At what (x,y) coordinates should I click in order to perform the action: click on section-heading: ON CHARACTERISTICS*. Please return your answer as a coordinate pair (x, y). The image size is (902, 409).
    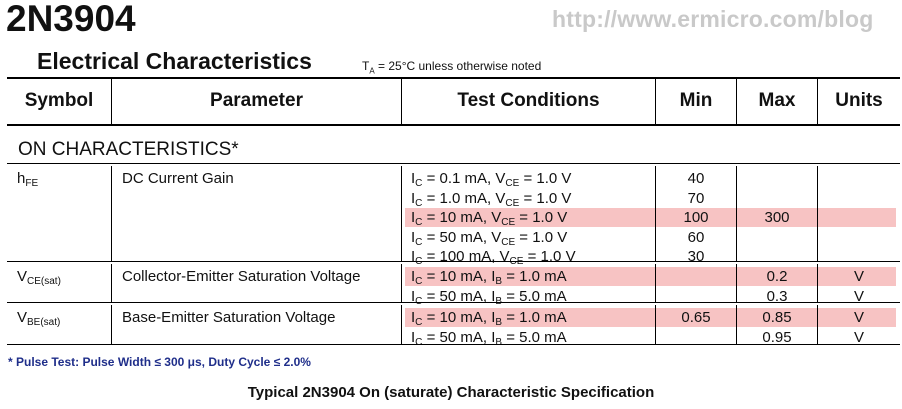
    Looking at the image, I should click on (128, 149).